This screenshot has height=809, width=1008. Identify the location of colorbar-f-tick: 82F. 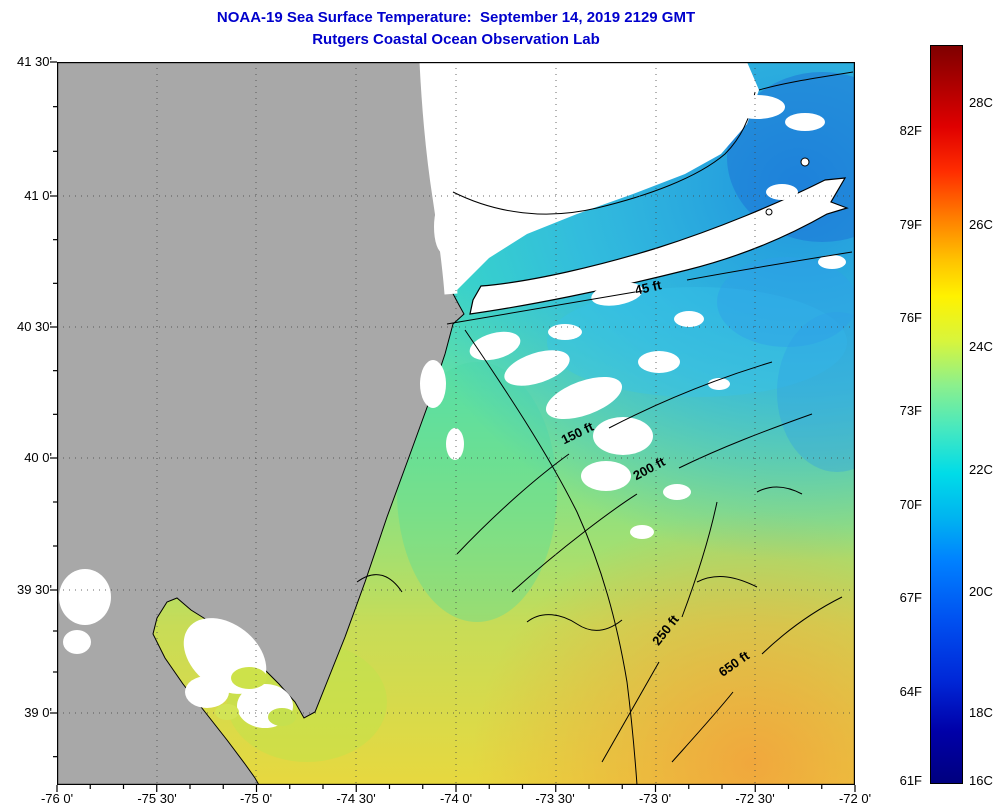
(910, 130).